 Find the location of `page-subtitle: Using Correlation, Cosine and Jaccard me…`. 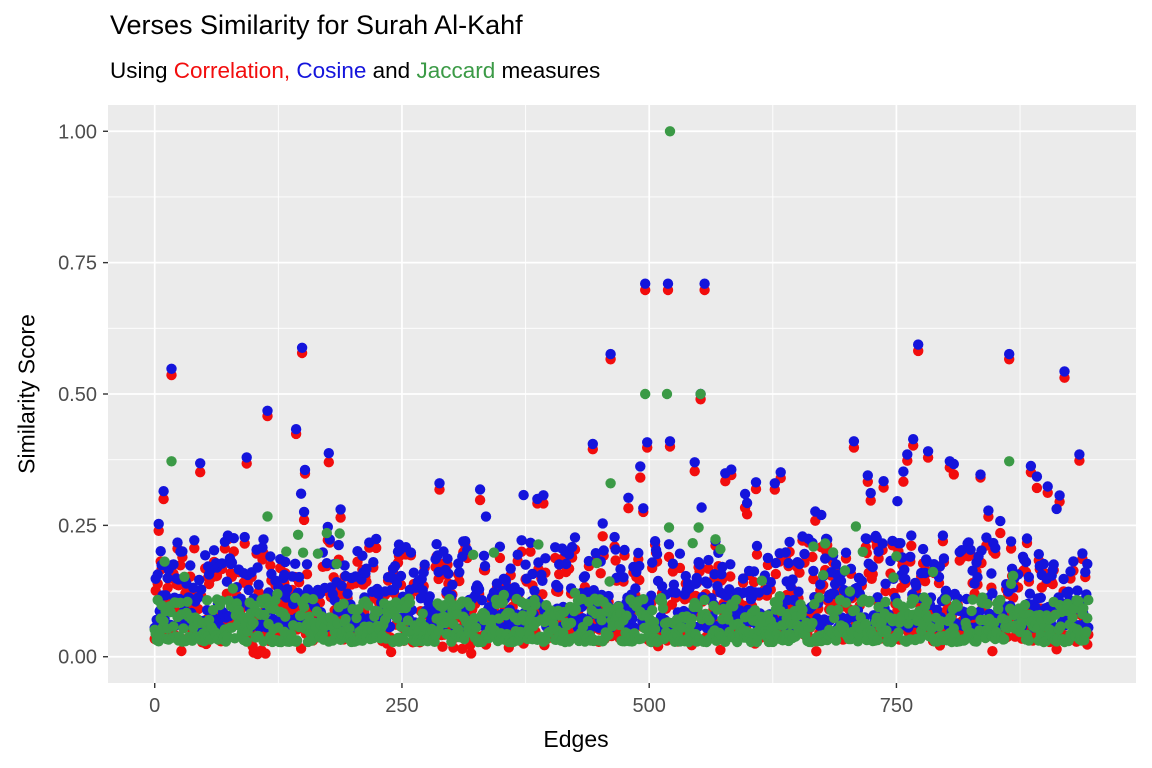

page-subtitle: Using Correlation, Cosine and Jaccard me… is located at coordinates (355, 71).